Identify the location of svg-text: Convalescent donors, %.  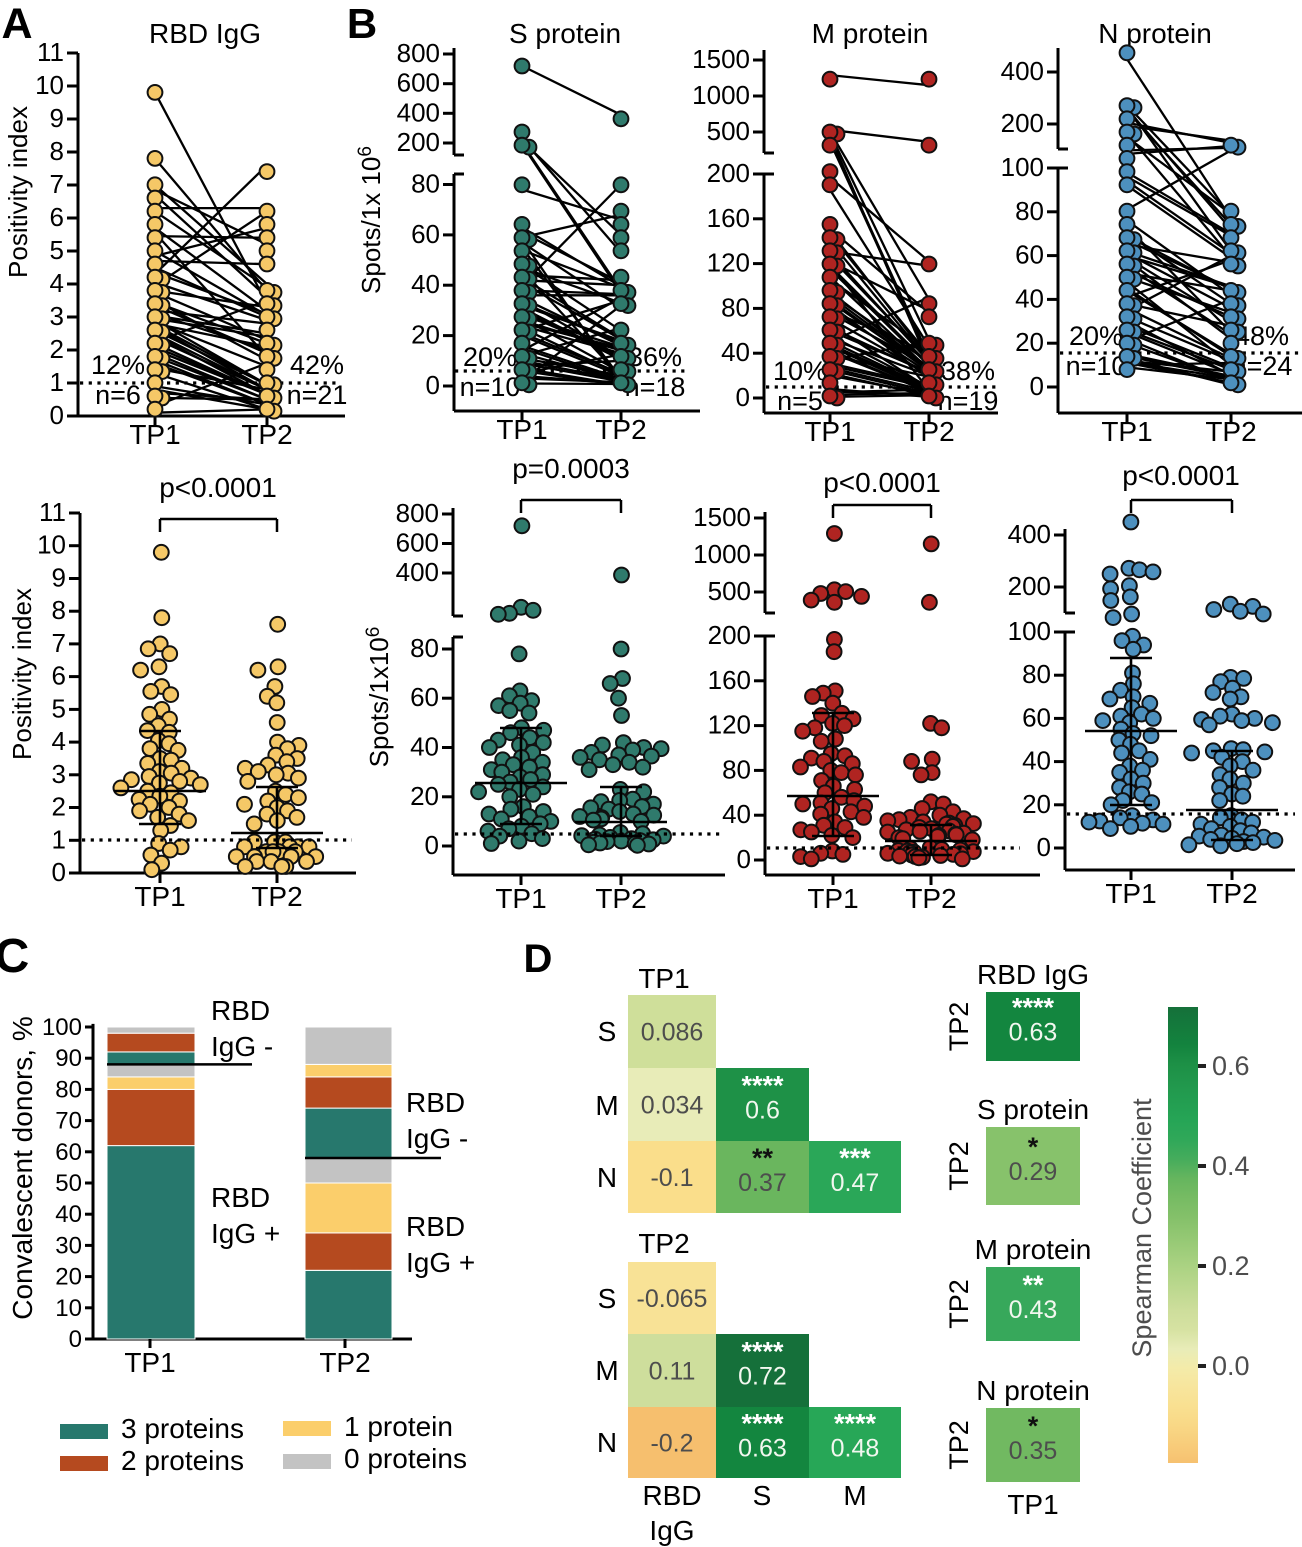
(22, 1168).